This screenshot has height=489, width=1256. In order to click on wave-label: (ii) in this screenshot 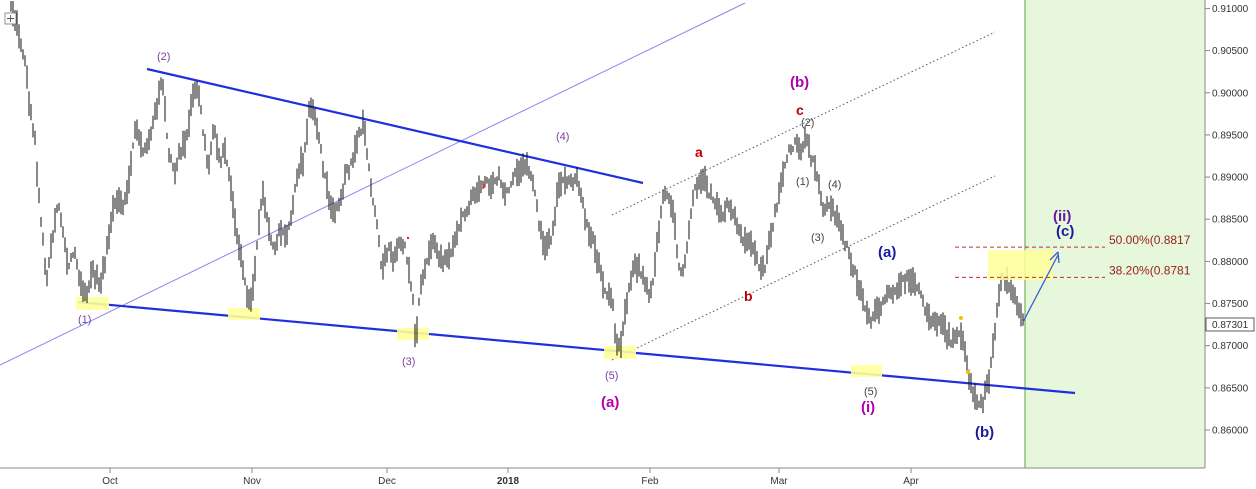, I will do `click(1062, 216)`.